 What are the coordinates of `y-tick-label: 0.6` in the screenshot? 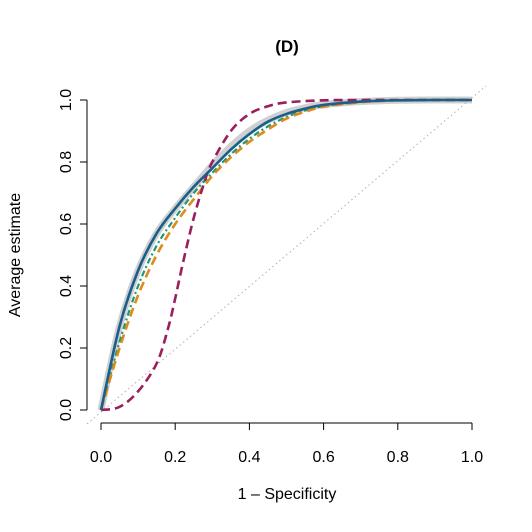 It's located at (66, 224).